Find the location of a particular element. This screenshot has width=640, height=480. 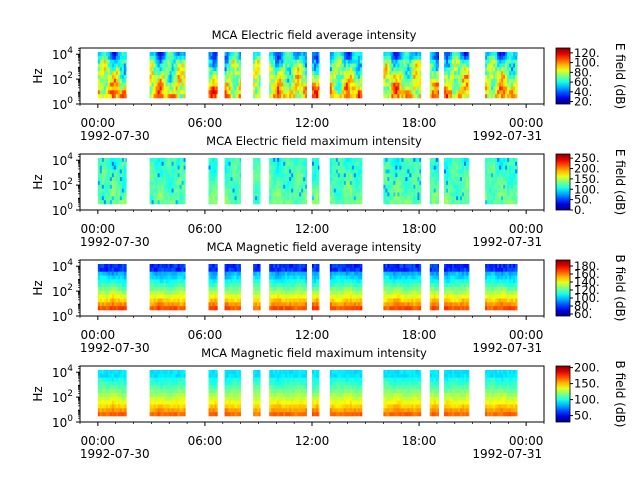

colorbar-tick-label: 20. is located at coordinates (583, 102).